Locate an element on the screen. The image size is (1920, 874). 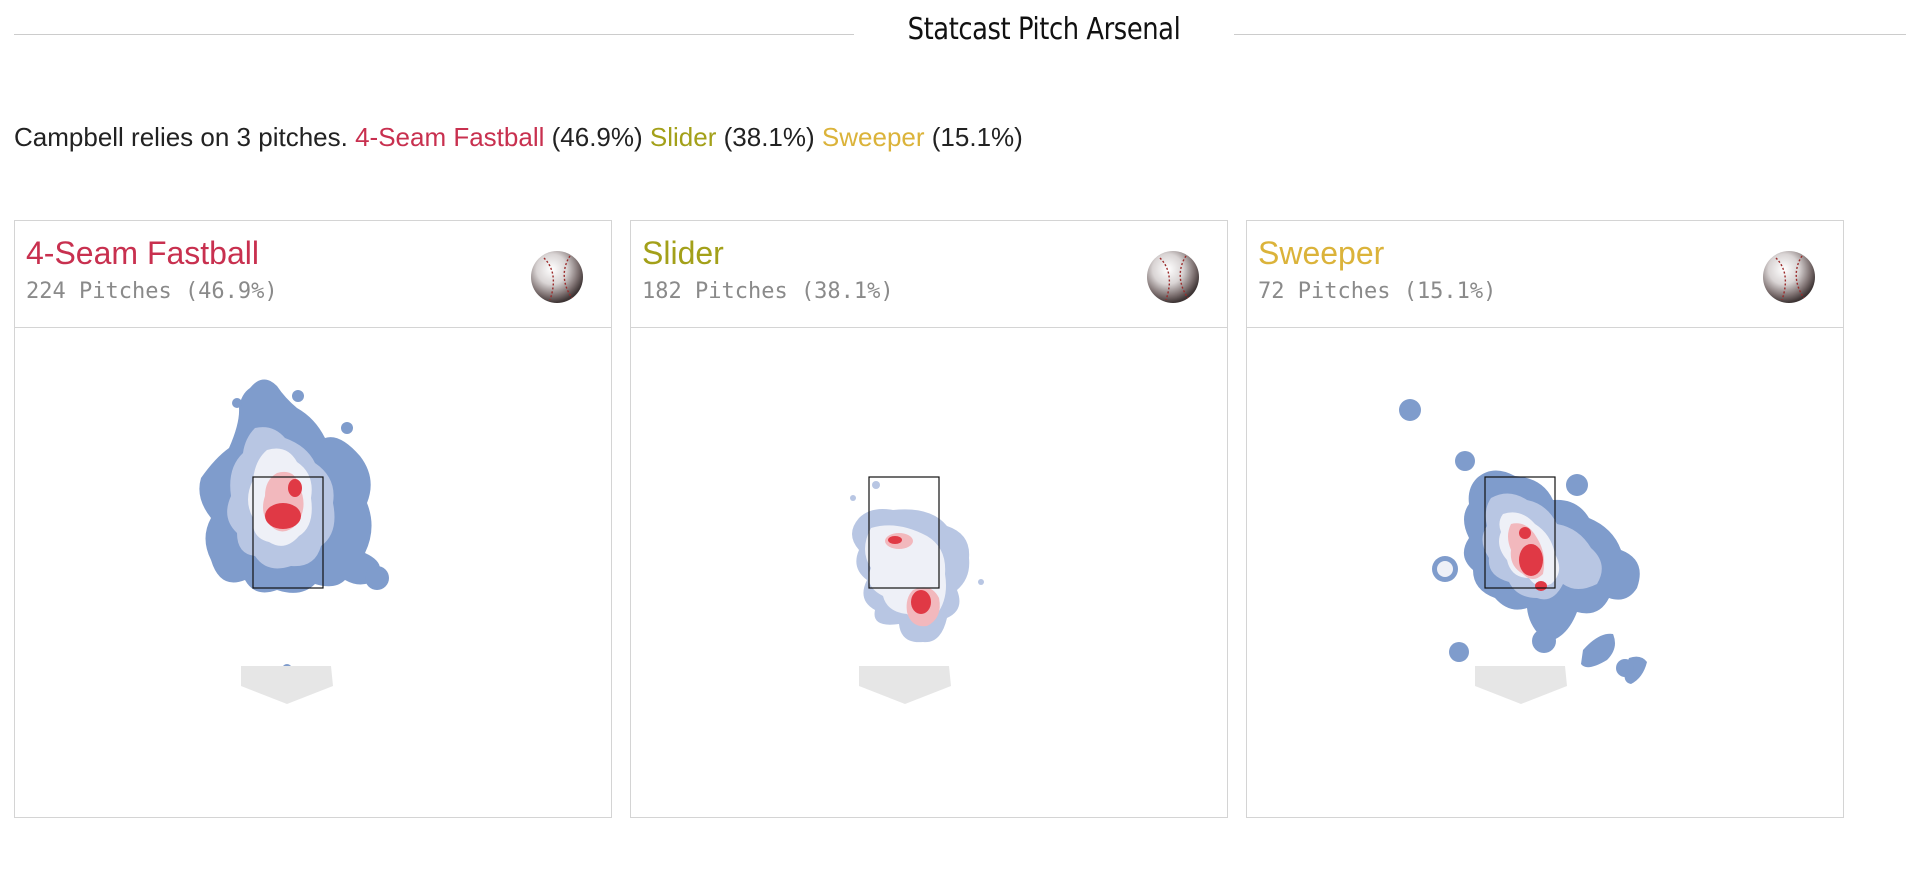
summary-pitch-pct: (46.9%) is located at coordinates (597, 137).